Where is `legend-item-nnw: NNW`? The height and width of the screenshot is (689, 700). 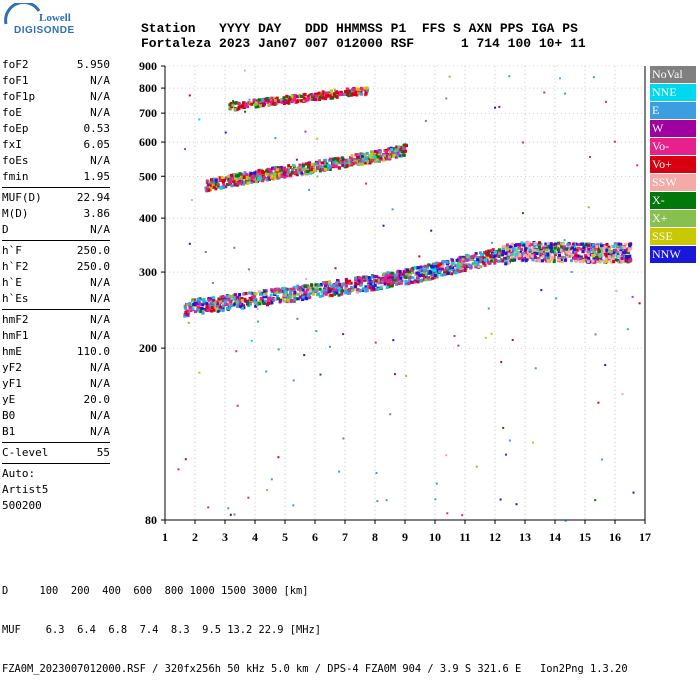
legend-item-nnw: NNW is located at coordinates (673, 254).